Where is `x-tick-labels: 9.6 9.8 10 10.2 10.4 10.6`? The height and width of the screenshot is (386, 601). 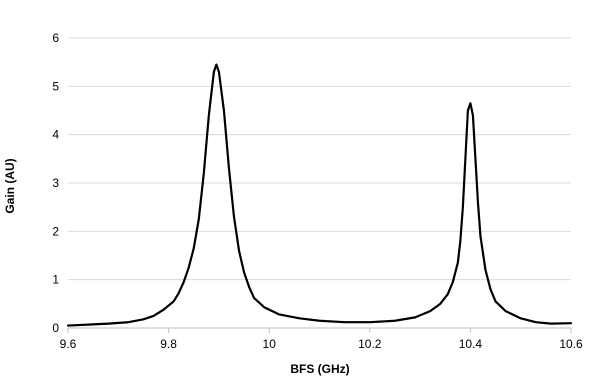
x-tick-labels: 9.6 9.8 10 10.2 10.4 10.6 is located at coordinates (321, 344).